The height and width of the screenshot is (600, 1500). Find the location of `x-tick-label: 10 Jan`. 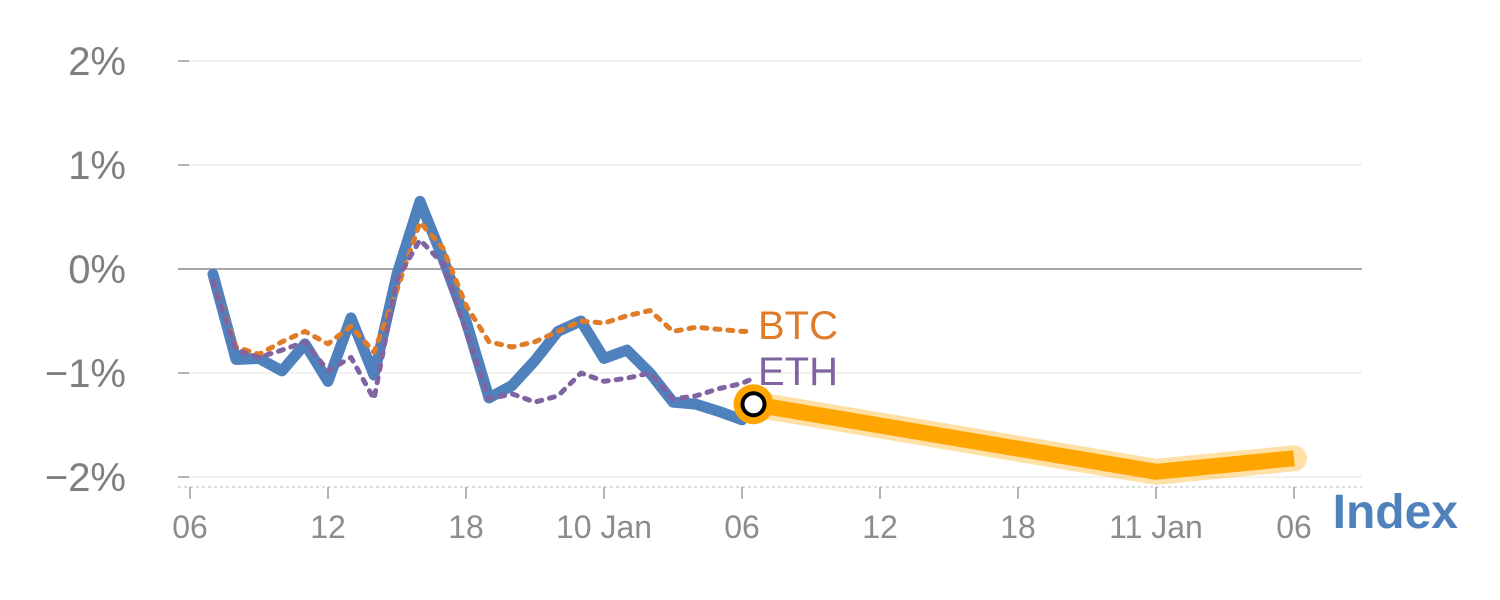

x-tick-label: 10 Jan is located at coordinates (604, 527).